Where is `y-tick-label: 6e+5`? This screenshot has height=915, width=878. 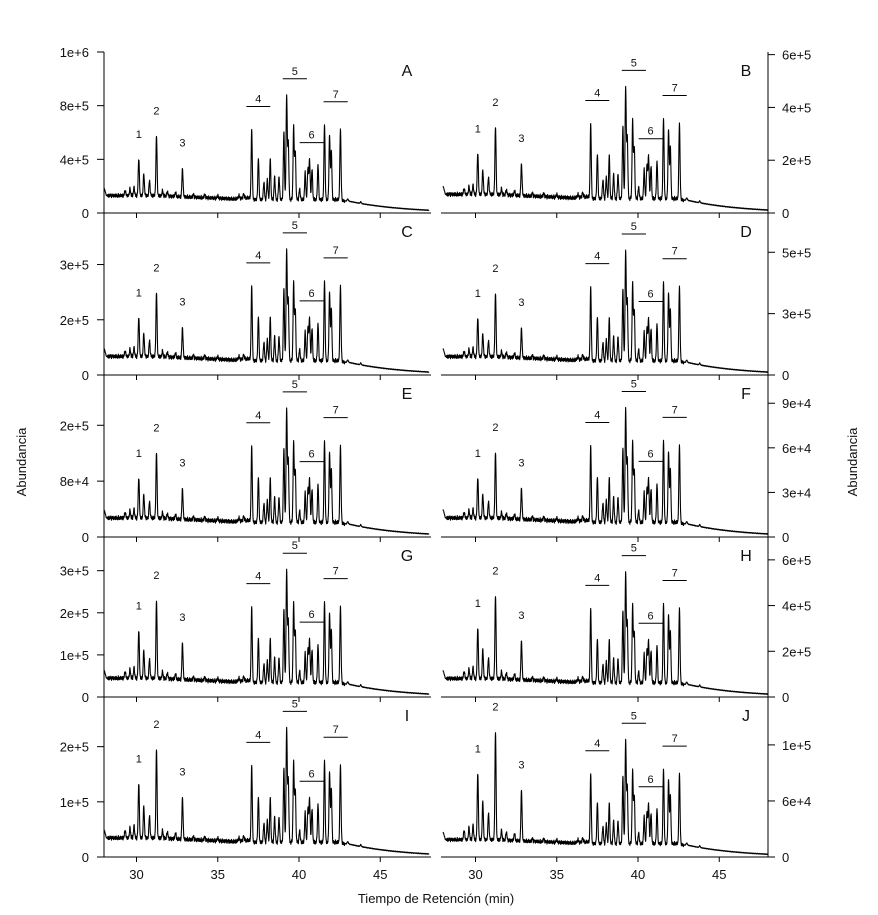
y-tick-label: 6e+5 is located at coordinates (796, 560).